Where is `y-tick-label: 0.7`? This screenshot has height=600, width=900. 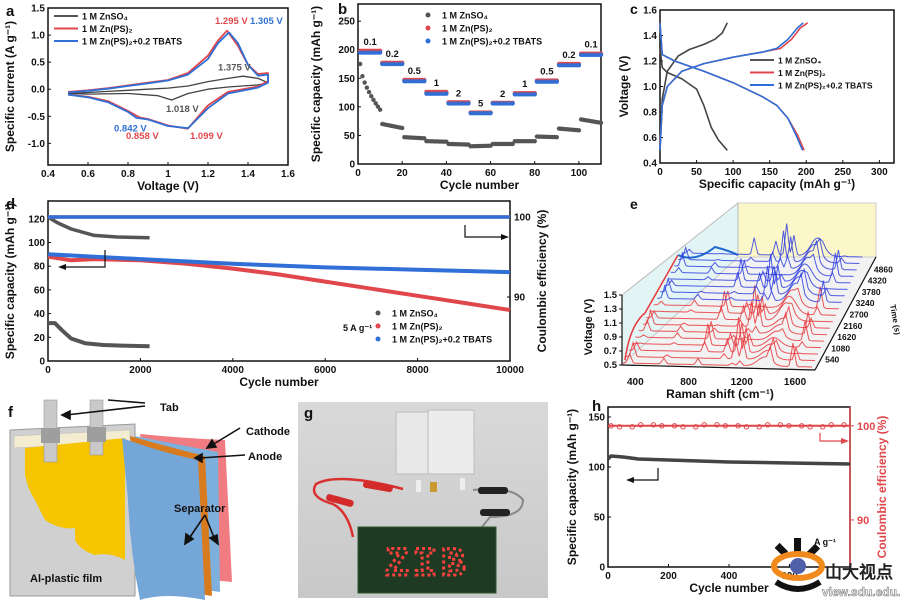 y-tick-label: 0.7 is located at coordinates (610, 351).